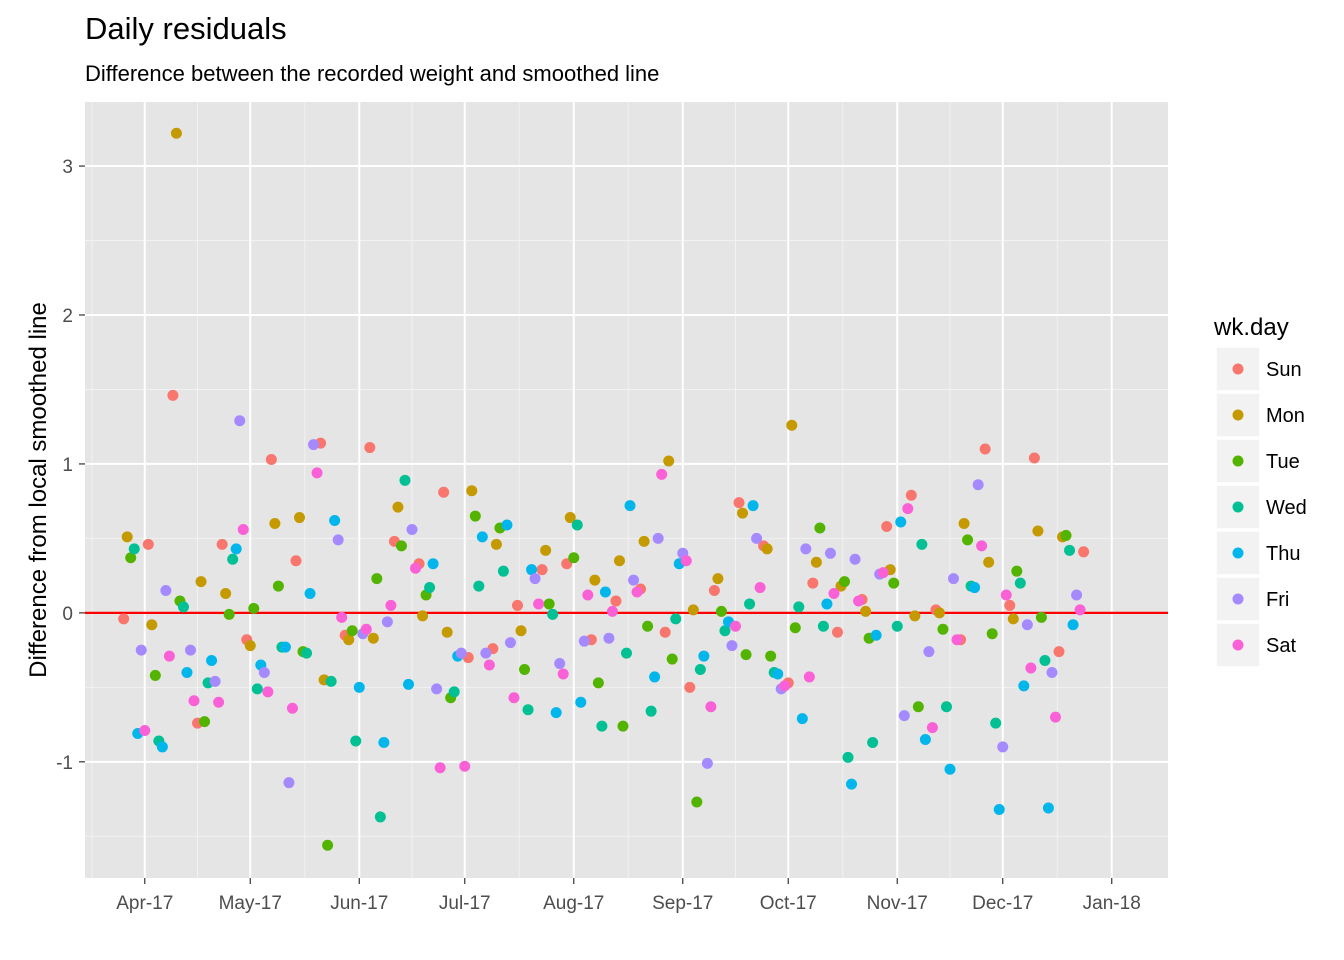 Image resolution: width=1344 pixels, height=960 pixels. What do you see at coordinates (788, 903) in the screenshot?
I see `x-tick-label: Oct-17` at bounding box center [788, 903].